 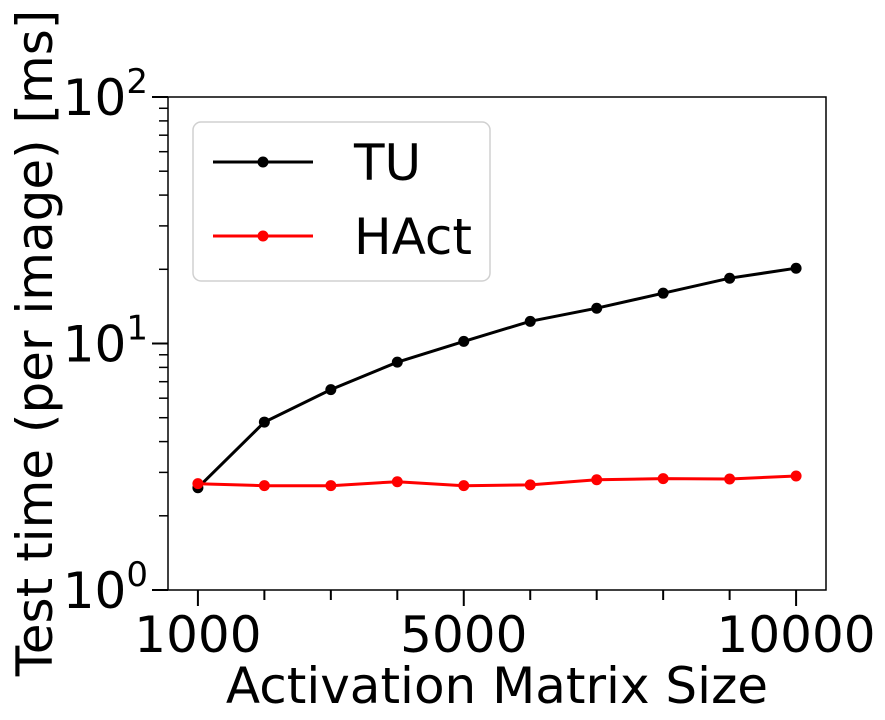 I want to click on legend-label: HAct, so click(x=413, y=237).